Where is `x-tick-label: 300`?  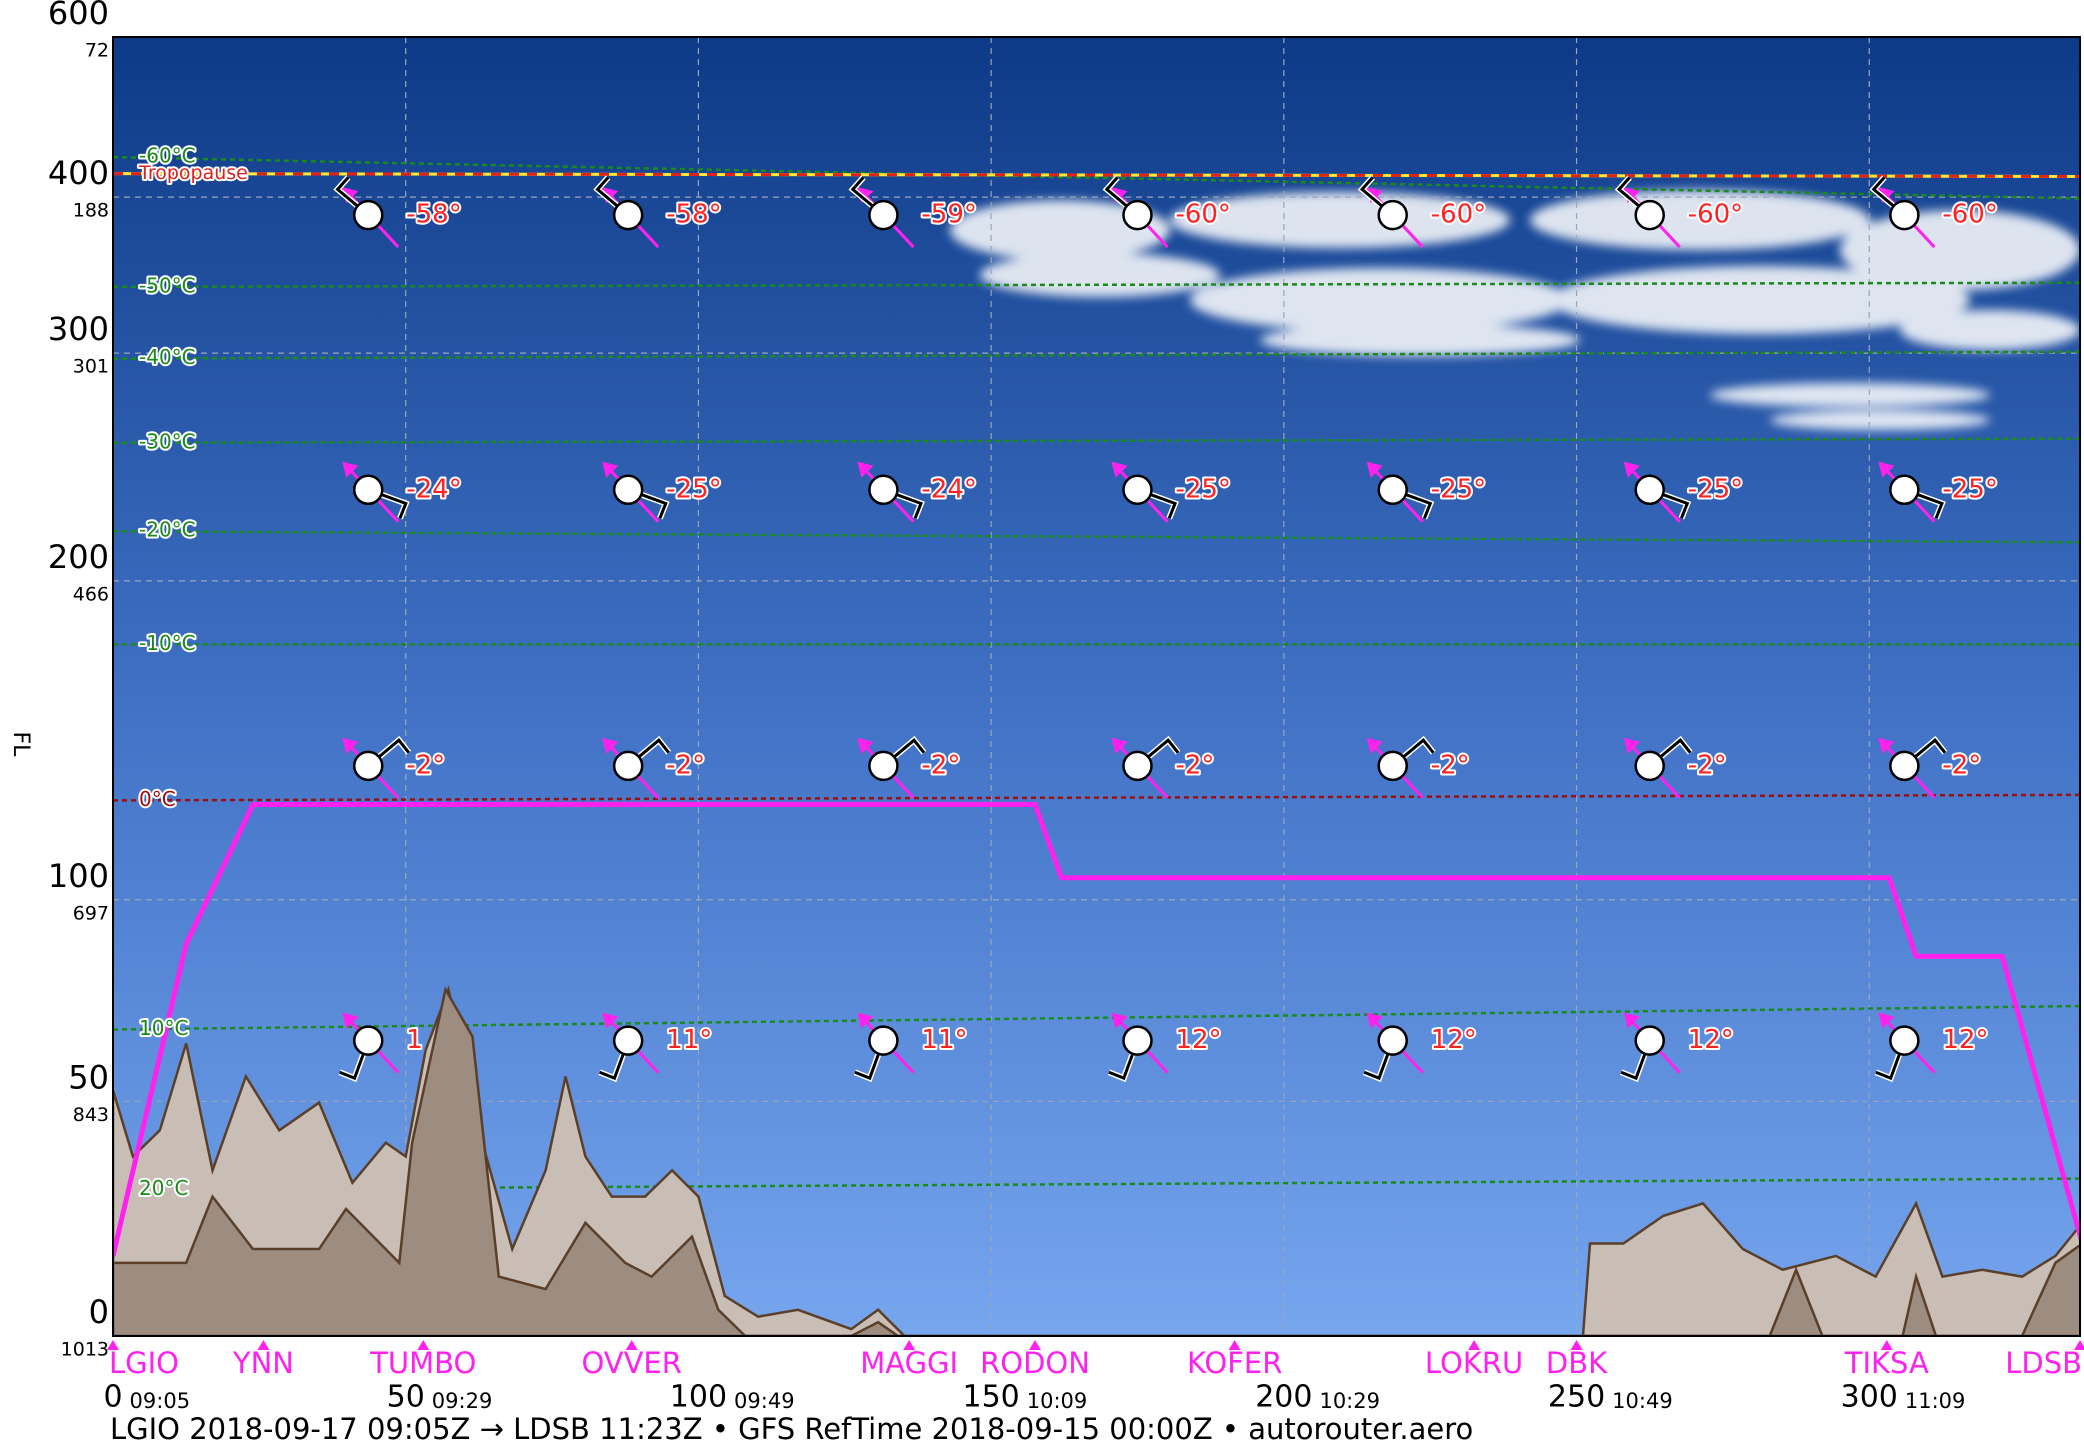
x-tick-label: 300 is located at coordinates (1869, 1397).